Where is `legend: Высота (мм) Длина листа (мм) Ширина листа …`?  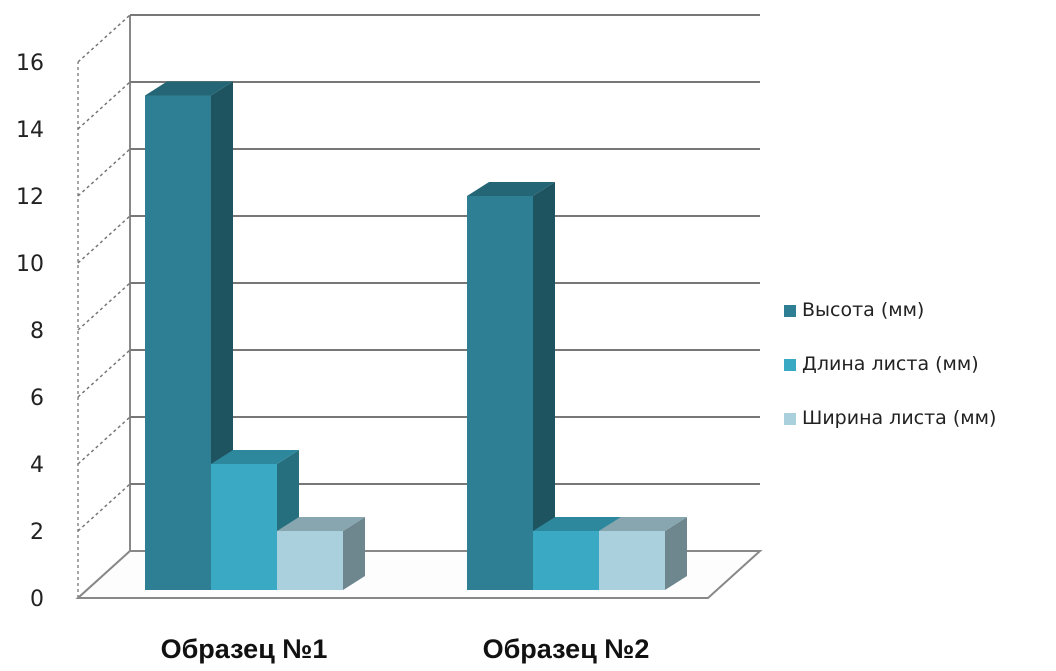 legend: Высота (мм) Длина листа (мм) Ширина листа … is located at coordinates (890, 364).